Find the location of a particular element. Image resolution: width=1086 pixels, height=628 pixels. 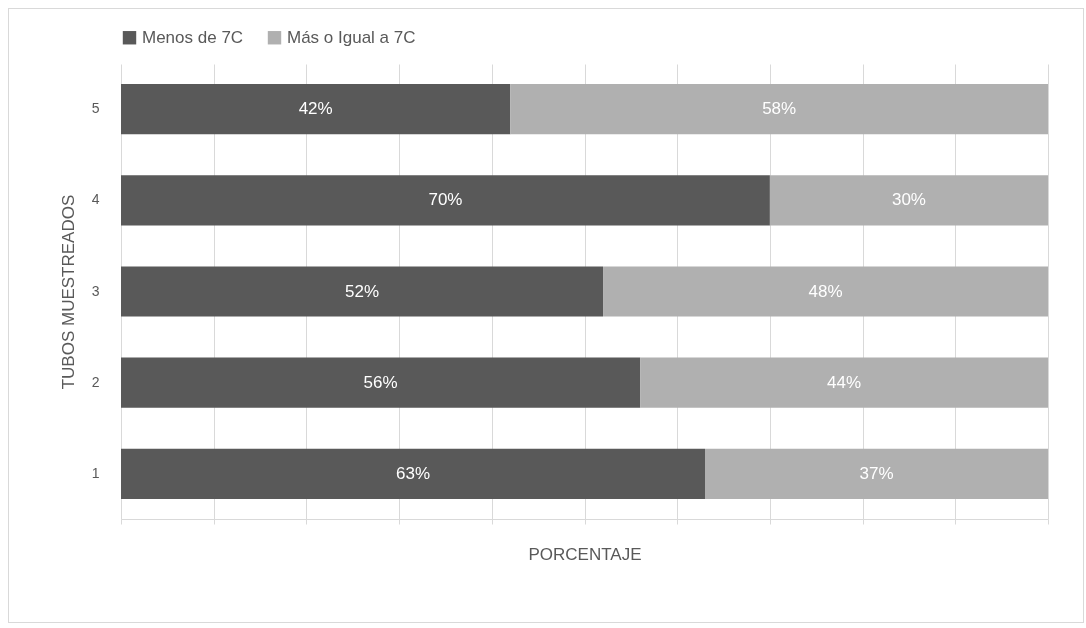

data-label: 63% is located at coordinates (413, 473).